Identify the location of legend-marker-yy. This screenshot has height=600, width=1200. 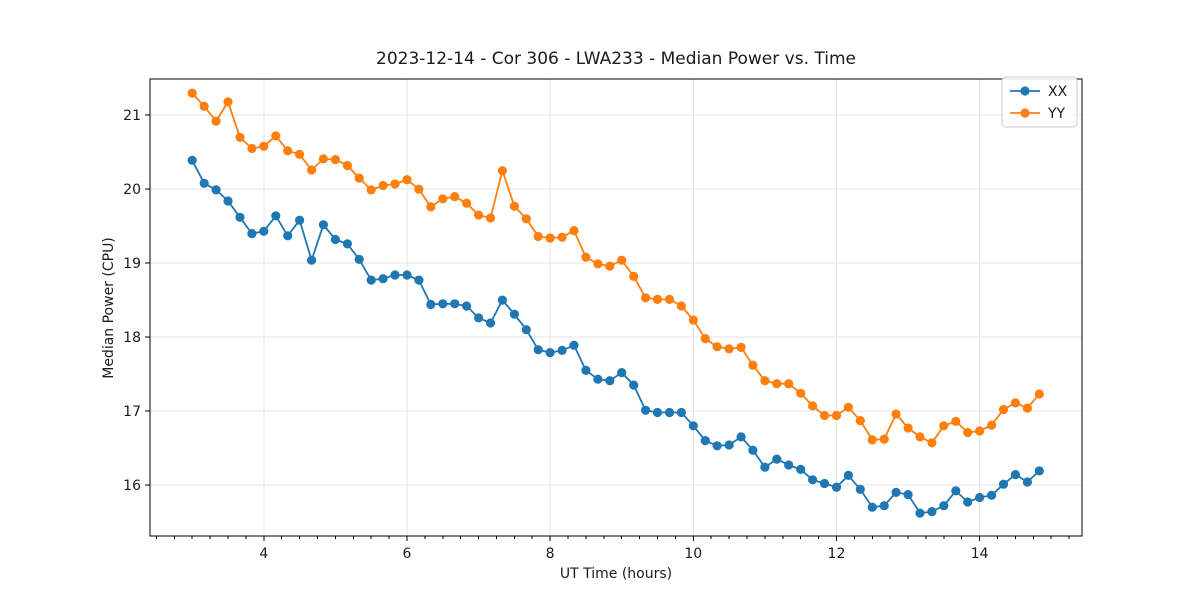
(1025, 113).